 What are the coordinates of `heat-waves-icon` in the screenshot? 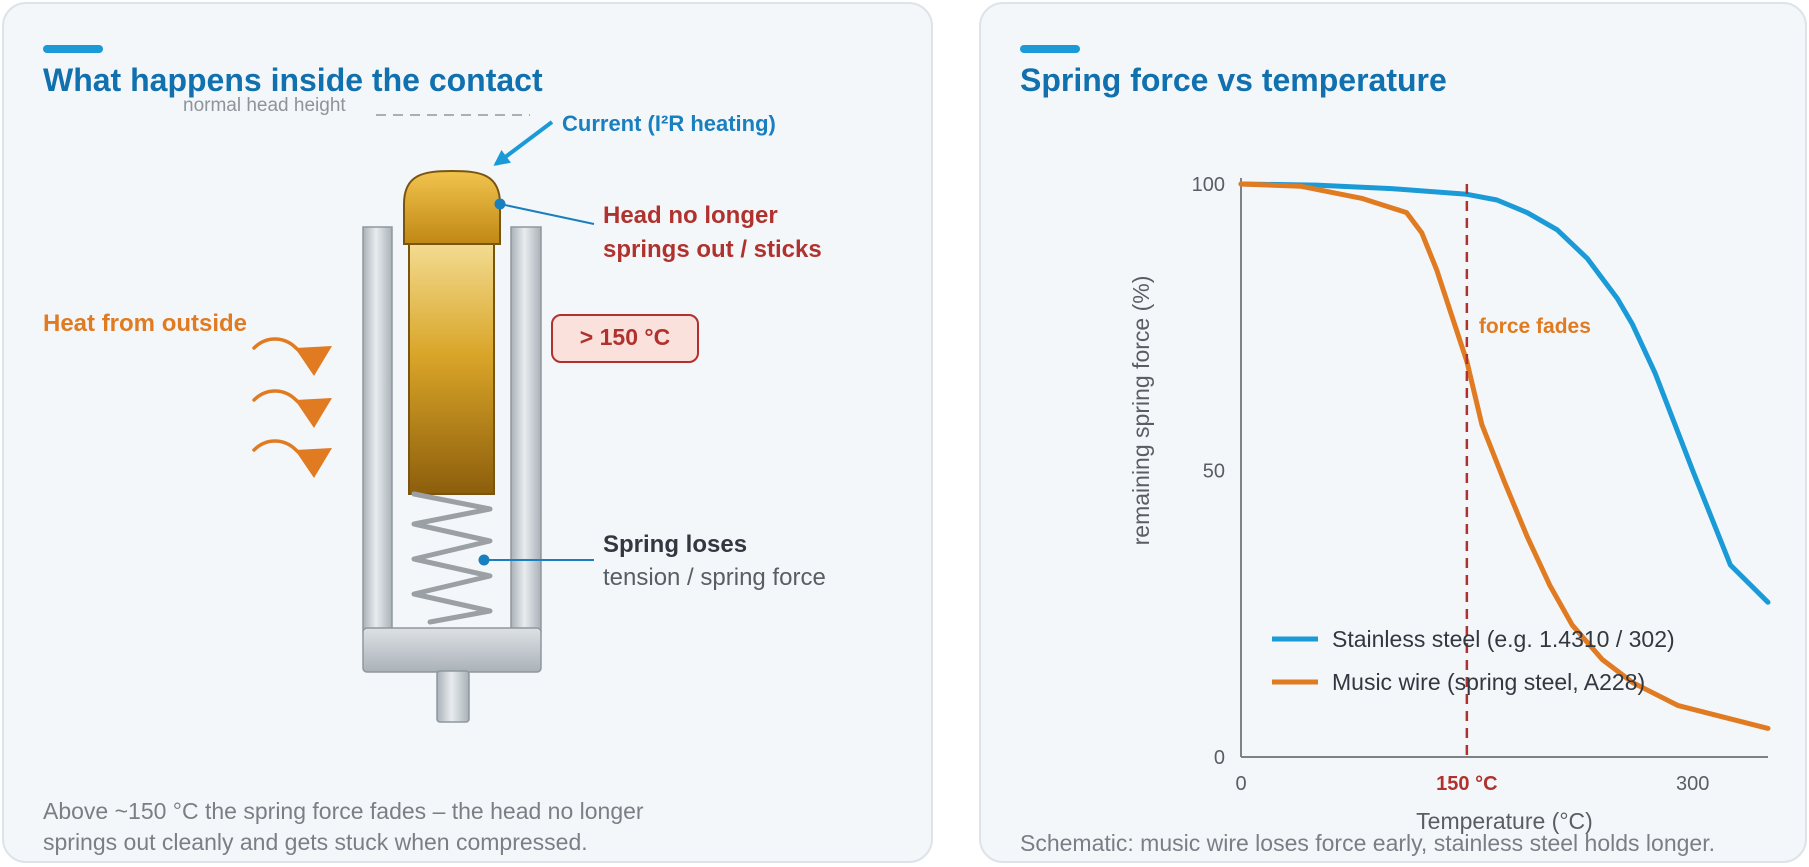 It's located at (292, 407).